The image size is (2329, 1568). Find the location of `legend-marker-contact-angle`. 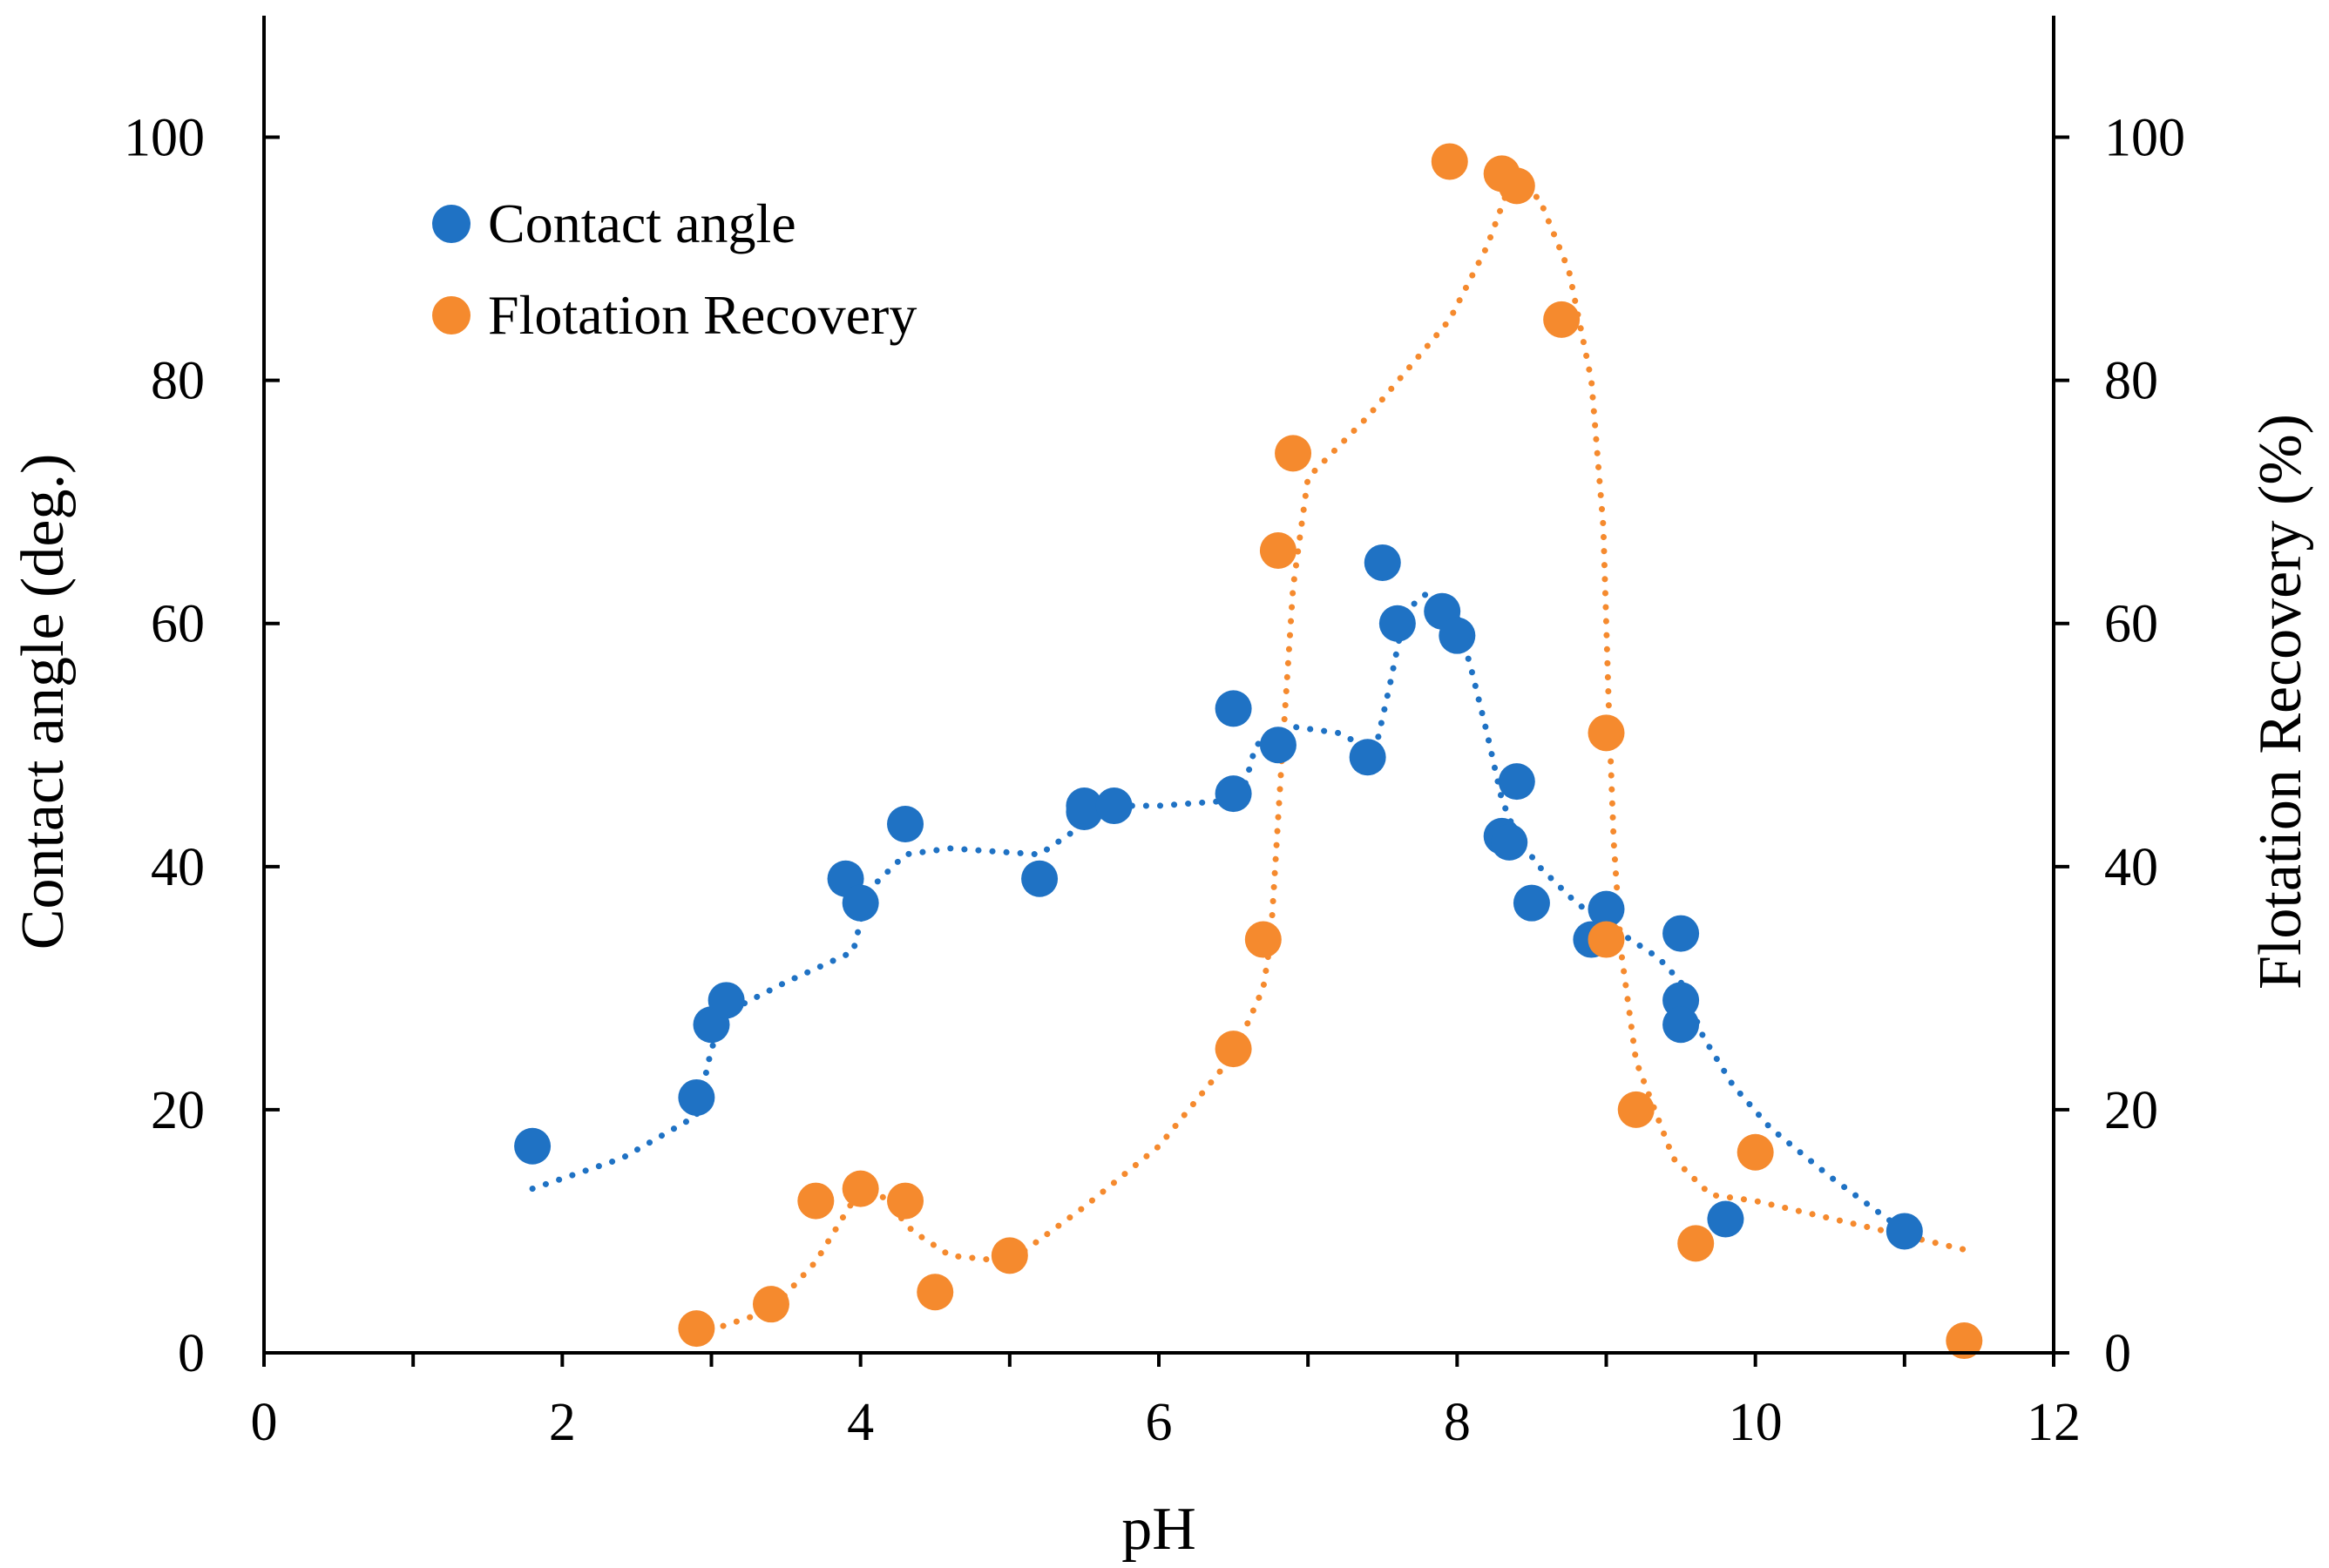

legend-marker-contact-angle is located at coordinates (451, 224).